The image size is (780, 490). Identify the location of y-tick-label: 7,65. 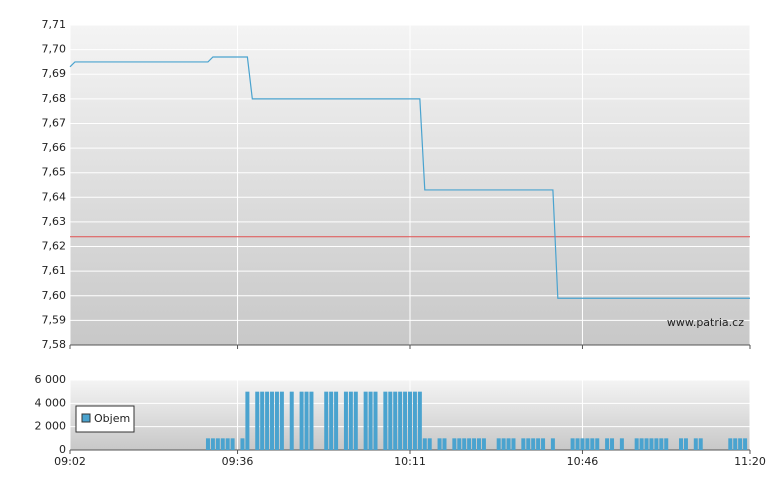
(54, 172).